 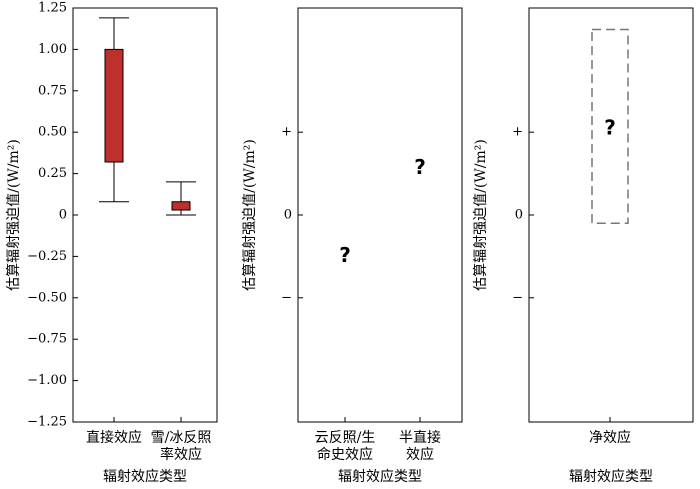 What do you see at coordinates (52, 49) in the screenshot?
I see `y-tick-label: 1.00` at bounding box center [52, 49].